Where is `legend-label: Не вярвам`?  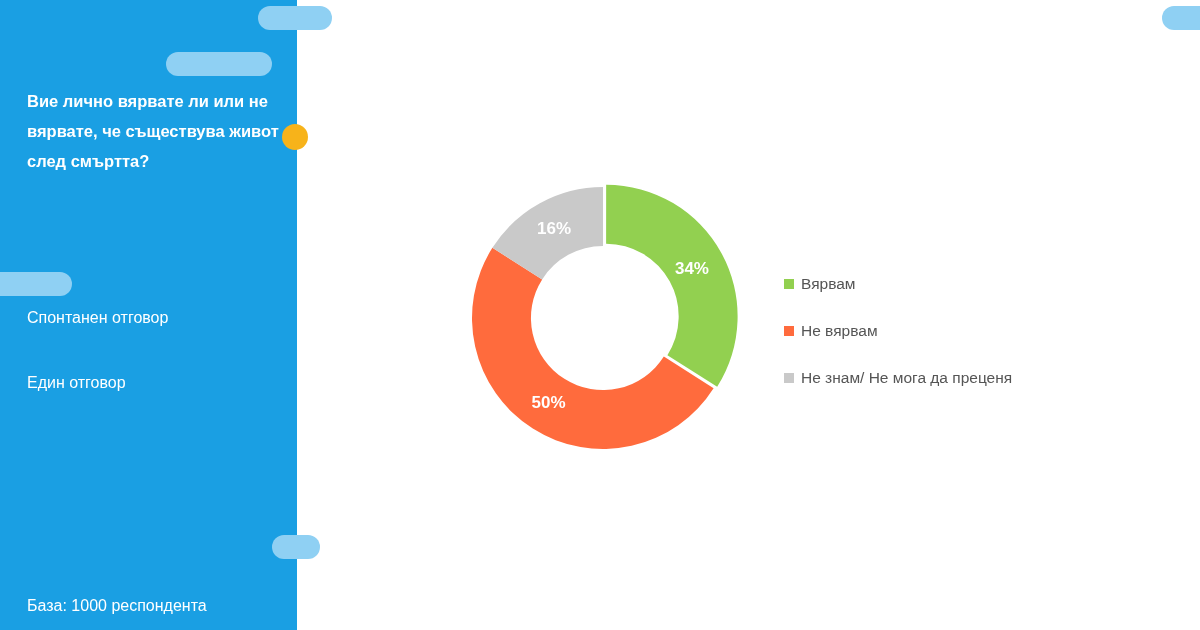
legend-label: Не вярвам is located at coordinates (839, 330).